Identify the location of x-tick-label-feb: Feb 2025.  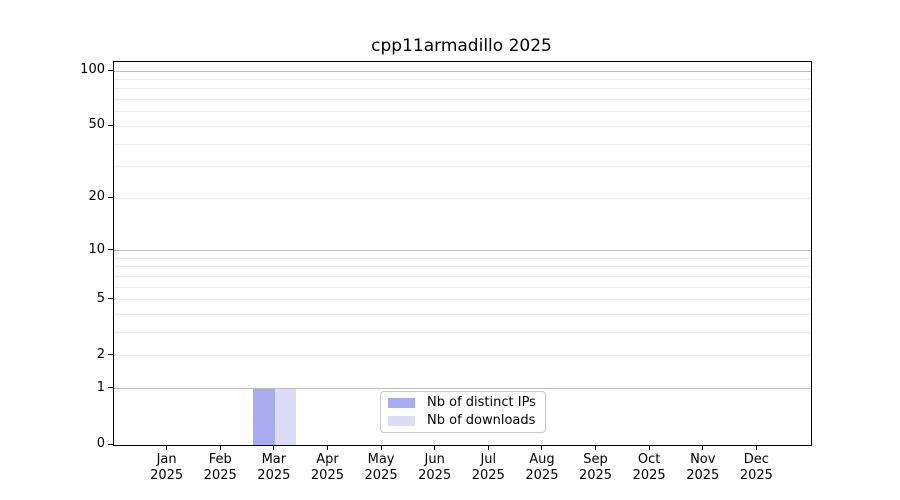
(220, 468).